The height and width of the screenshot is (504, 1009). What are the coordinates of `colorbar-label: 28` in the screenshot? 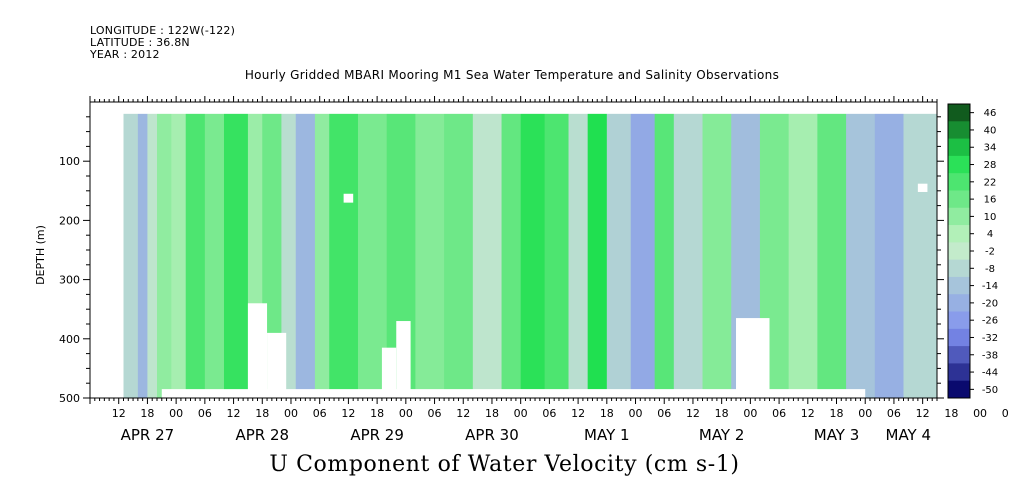 It's located at (990, 165).